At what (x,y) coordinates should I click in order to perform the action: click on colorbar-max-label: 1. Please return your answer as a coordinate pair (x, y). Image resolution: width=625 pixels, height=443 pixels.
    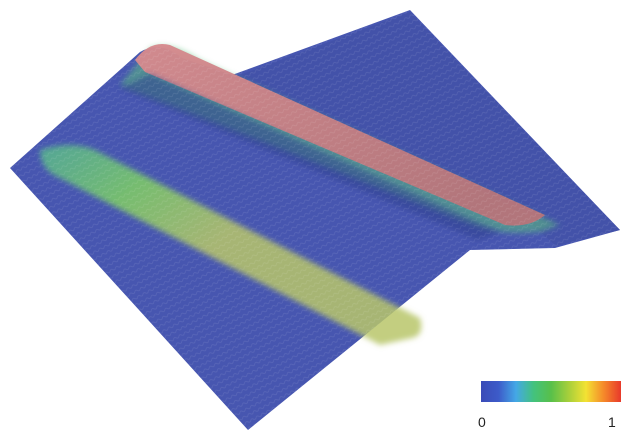
    Looking at the image, I should click on (612, 422).